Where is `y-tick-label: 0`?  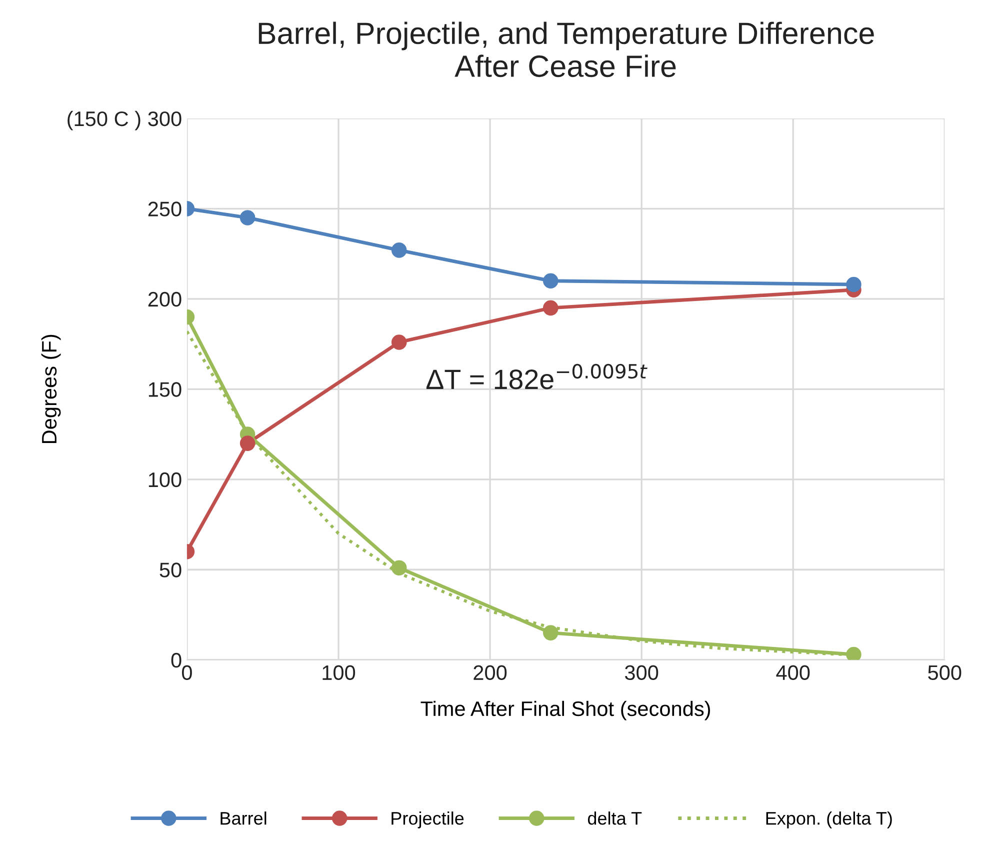
y-tick-label: 0 is located at coordinates (176, 660).